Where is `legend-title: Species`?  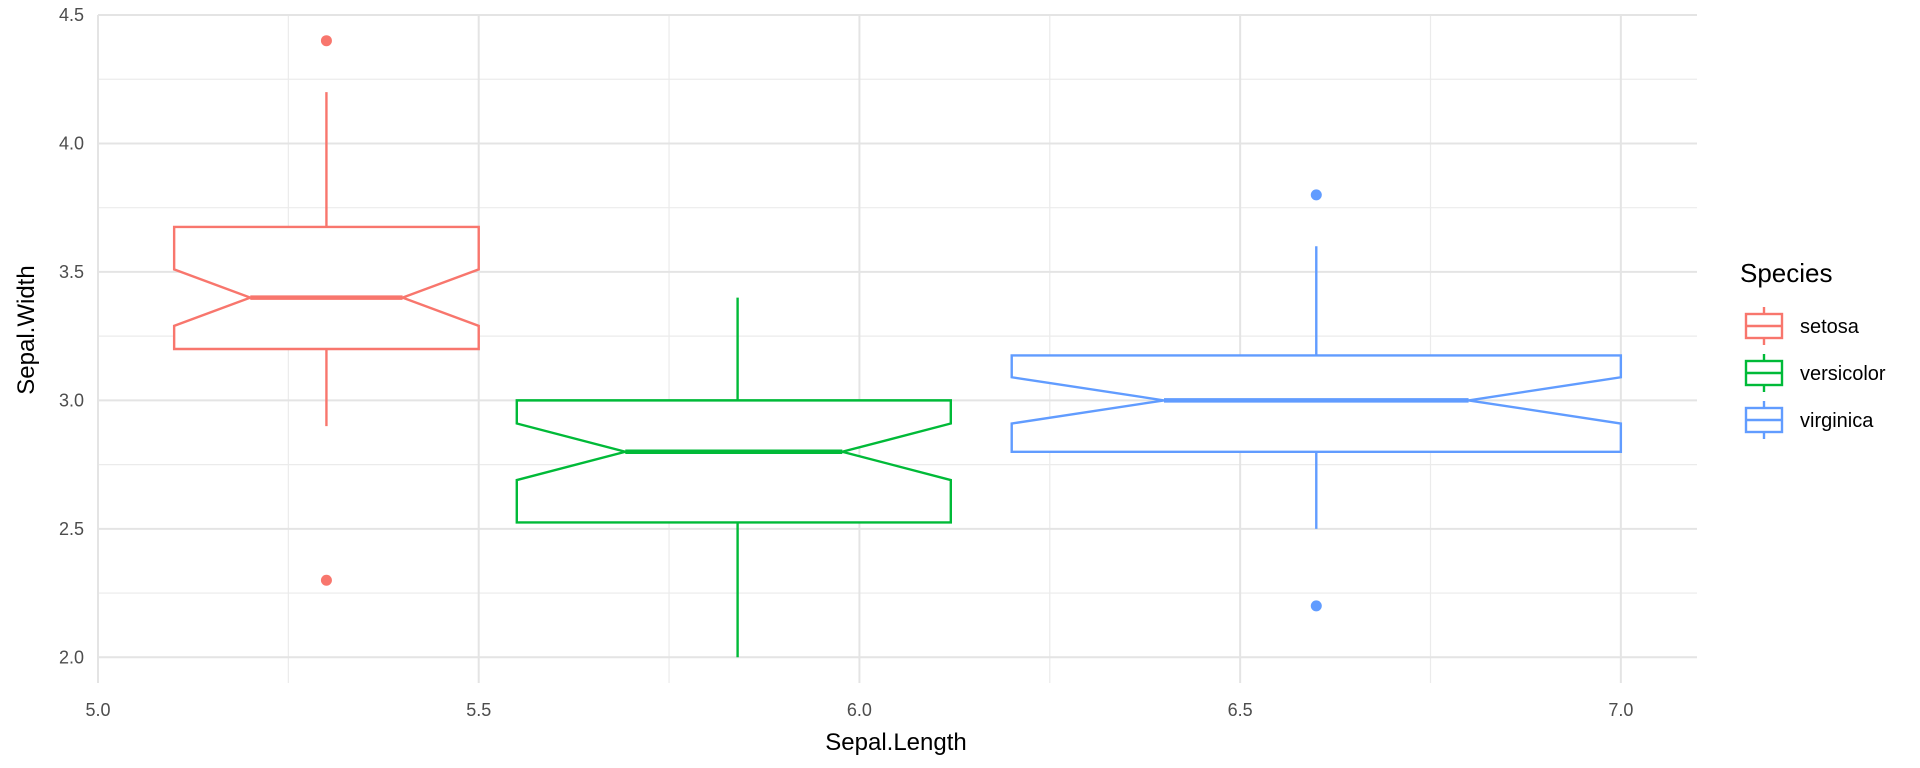 legend-title: Species is located at coordinates (1786, 273).